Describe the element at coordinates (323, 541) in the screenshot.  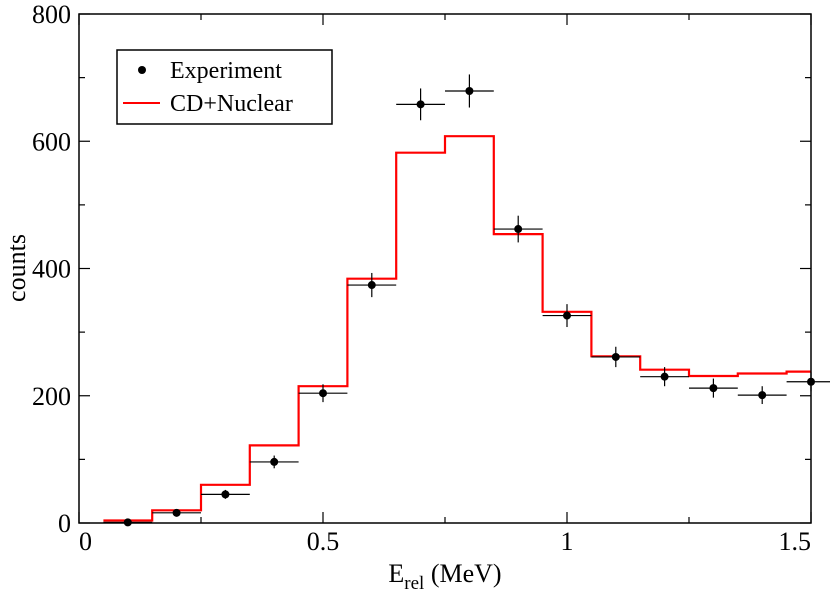
I see `x-tick-label: 0.5` at that location.